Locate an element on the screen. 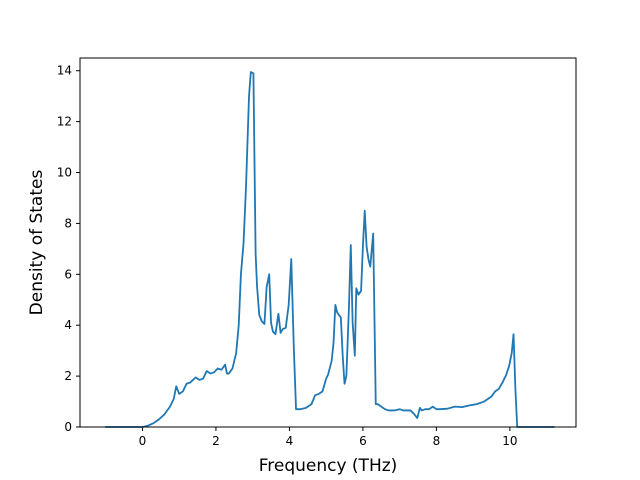 Image resolution: width=640 pixels, height=480 pixels. x-axis-ticks: 0 2 4 6 8 10 is located at coordinates (328, 437).